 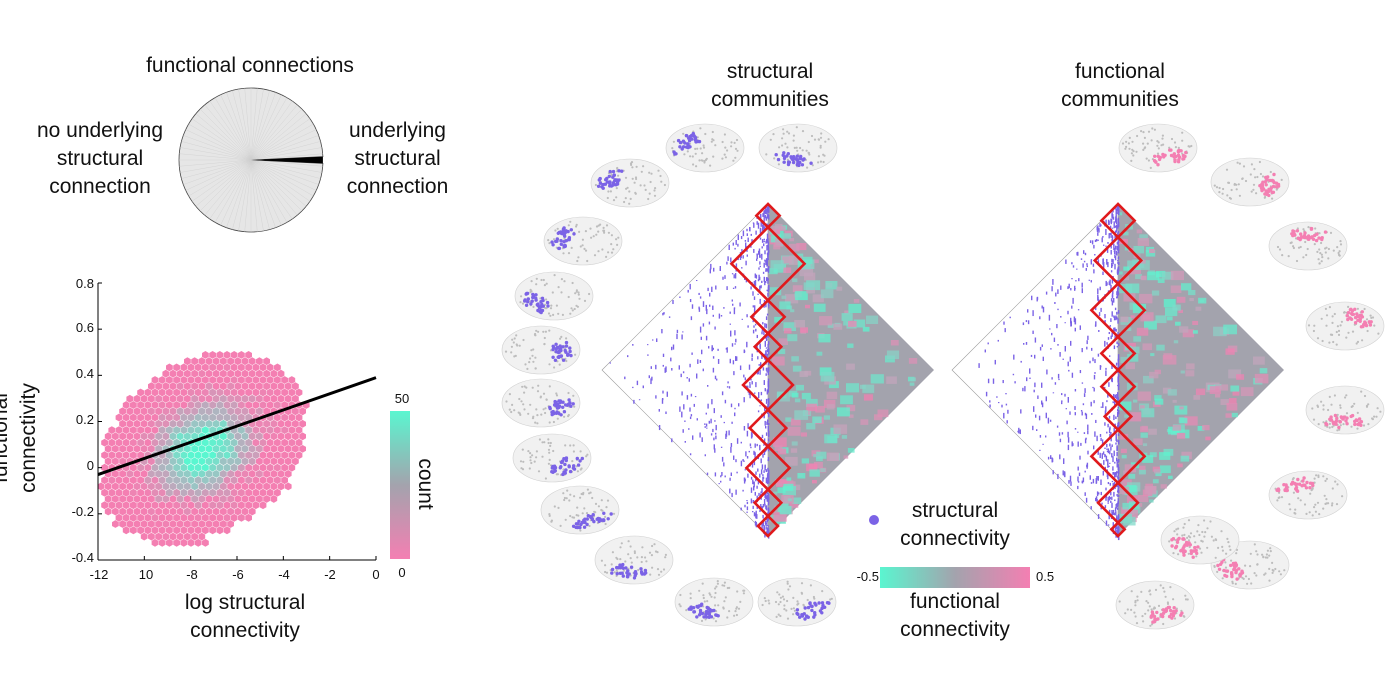 What do you see at coordinates (955, 510) in the screenshot?
I see `legend-structural-line: structural` at bounding box center [955, 510].